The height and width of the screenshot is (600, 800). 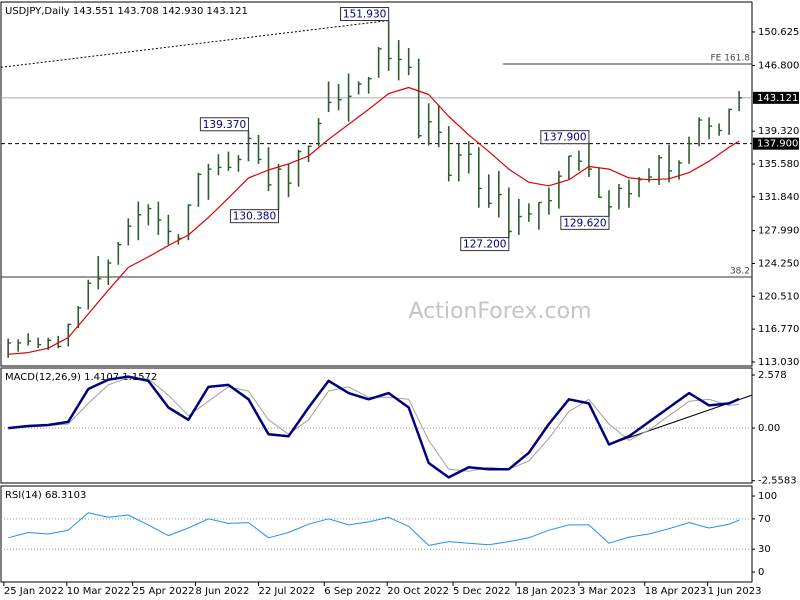 I want to click on indicator-line, so click(x=374, y=529).